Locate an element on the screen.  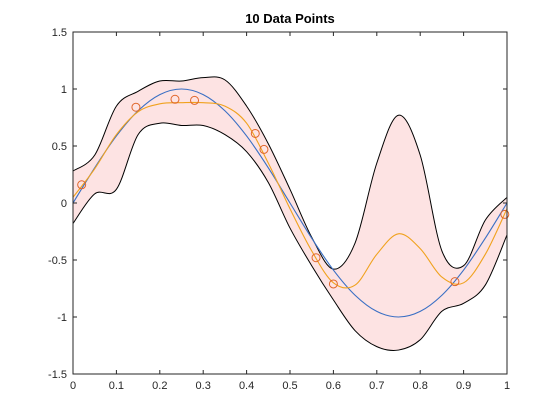
x-tick-label: 0.2 is located at coordinates (159, 386).